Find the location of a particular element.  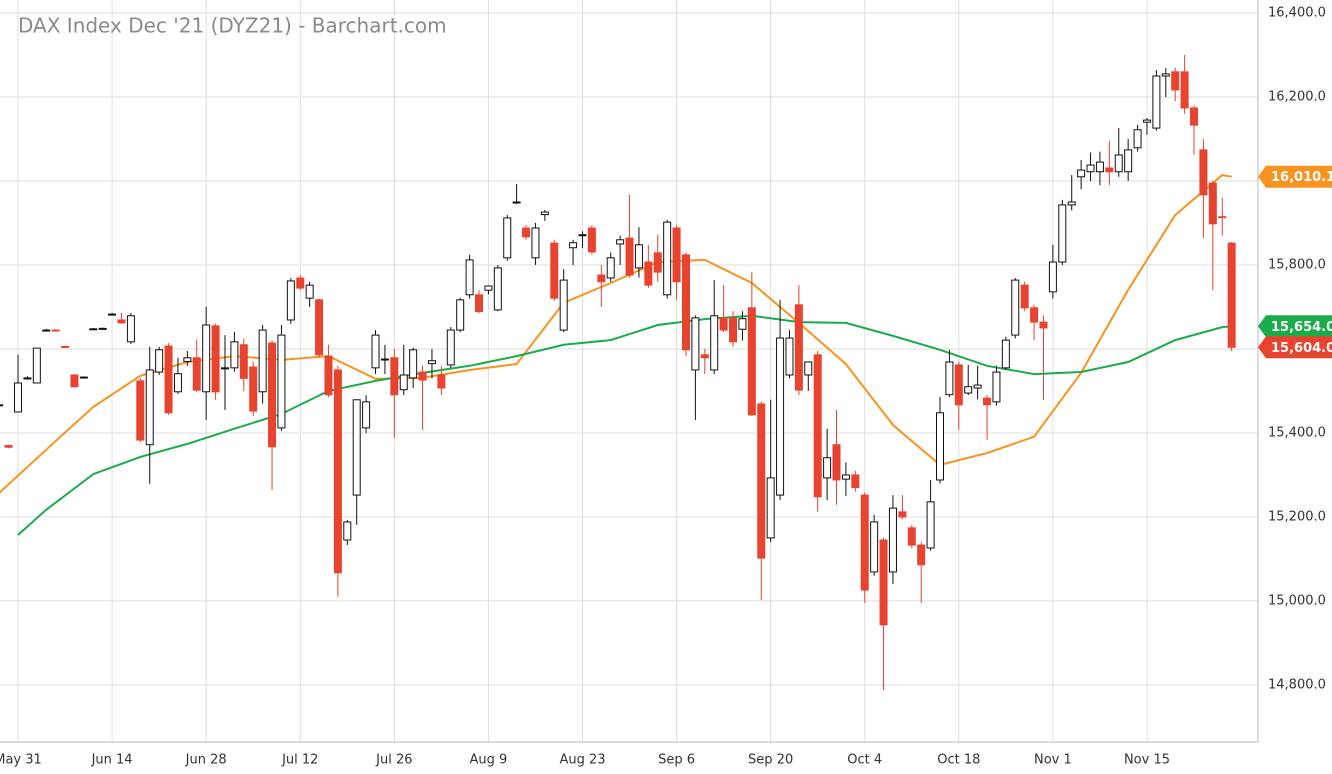

x-tick-label: Oct 18 is located at coordinates (958, 760).